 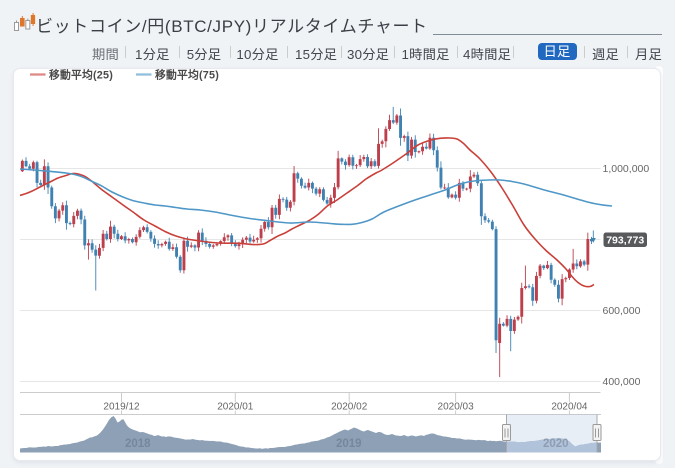 What do you see at coordinates (349, 444) in the screenshot?
I see `svg-text: 2019` at bounding box center [349, 444].